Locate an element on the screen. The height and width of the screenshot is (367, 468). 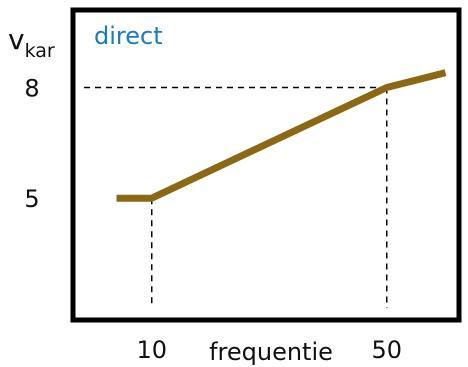
x-tick-labels: 10 50 is located at coordinates (269, 350).